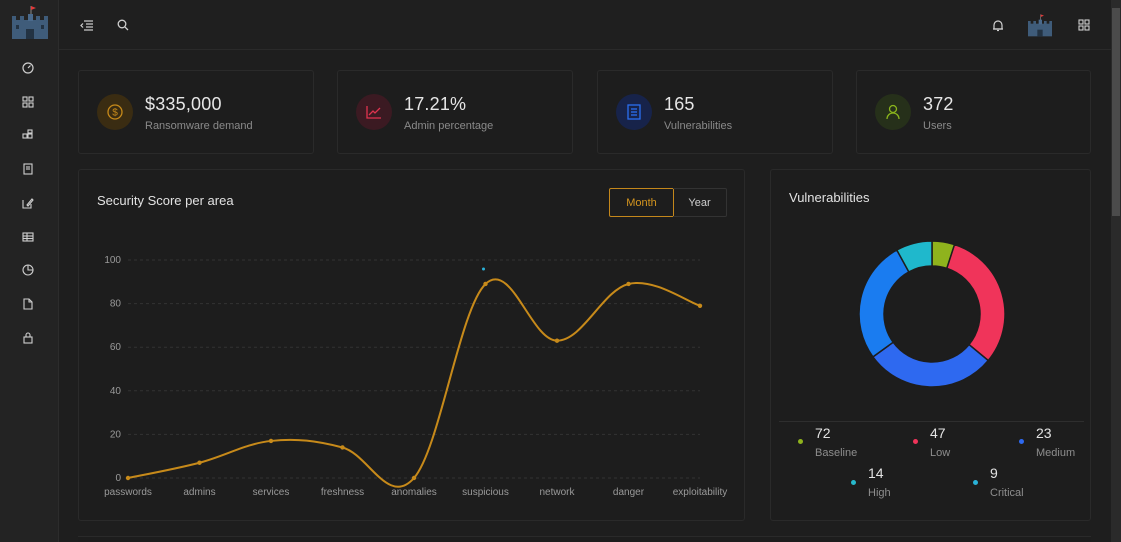 The image size is (1121, 542). Describe the element at coordinates (938, 433) in the screenshot. I see `legend-value: 47` at that location.